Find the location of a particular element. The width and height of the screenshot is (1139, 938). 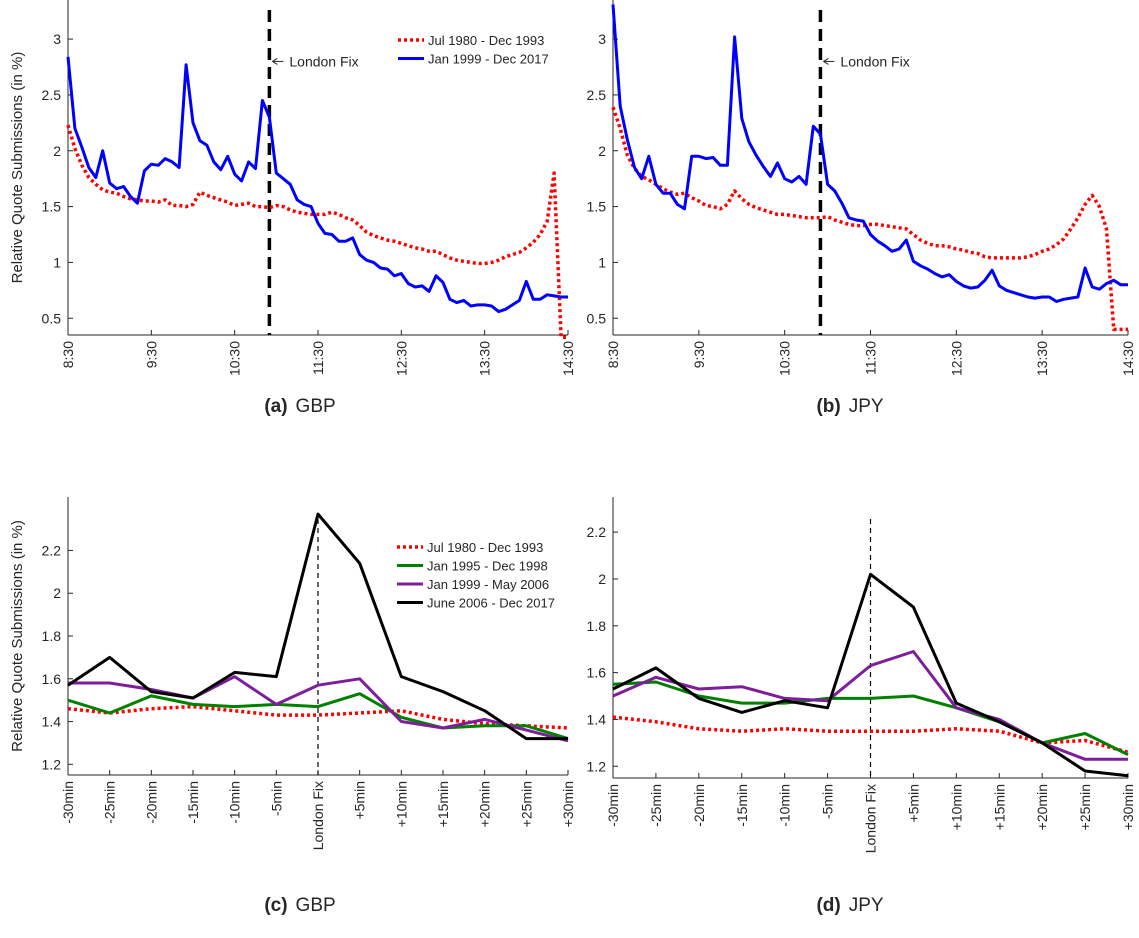

caption-letter: (d) is located at coordinates (828, 905).